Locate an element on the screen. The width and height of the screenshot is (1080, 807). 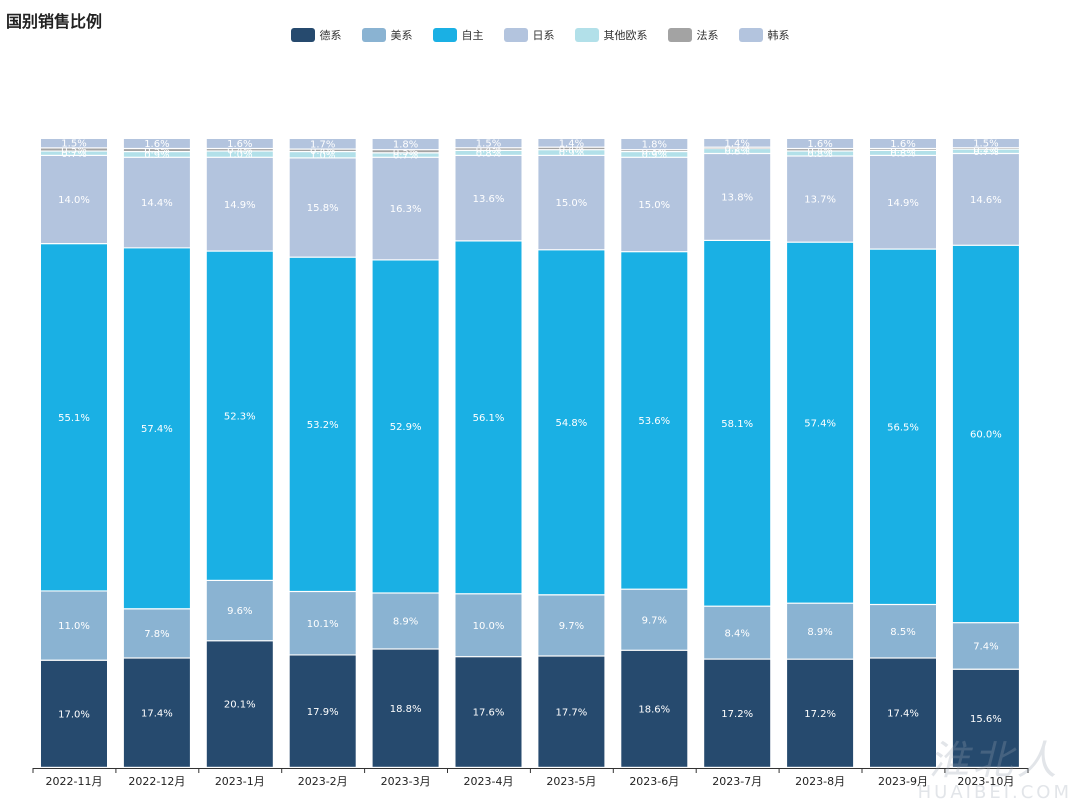
legend-item: 美系 is located at coordinates (387, 35).